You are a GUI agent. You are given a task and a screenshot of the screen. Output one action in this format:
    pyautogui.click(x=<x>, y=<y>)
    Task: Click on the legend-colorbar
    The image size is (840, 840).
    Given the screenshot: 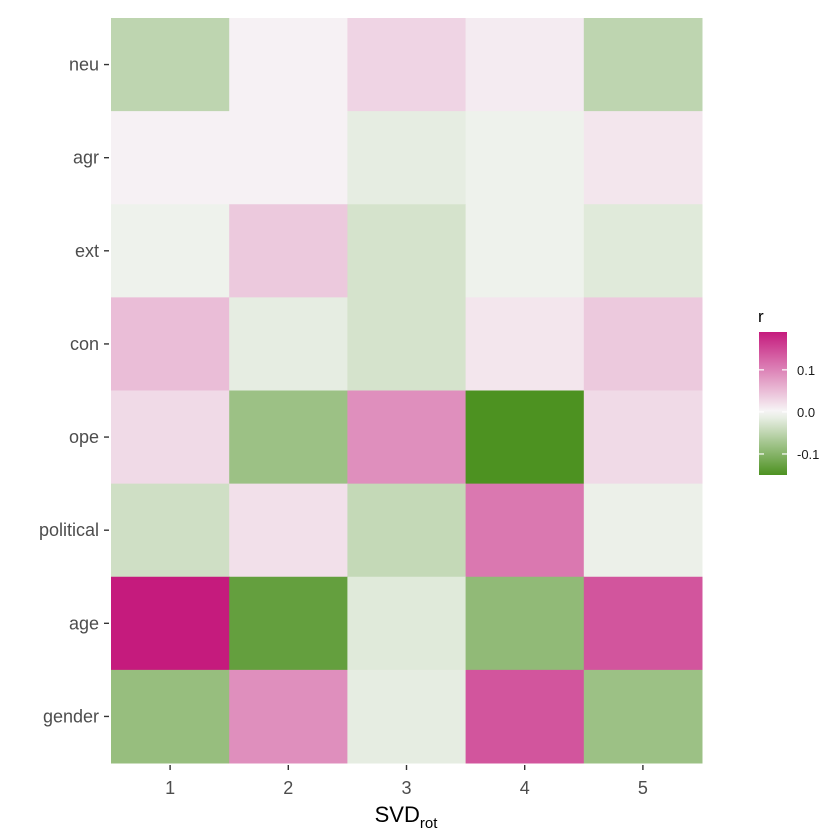 What is the action you would take?
    pyautogui.click(x=773, y=403)
    